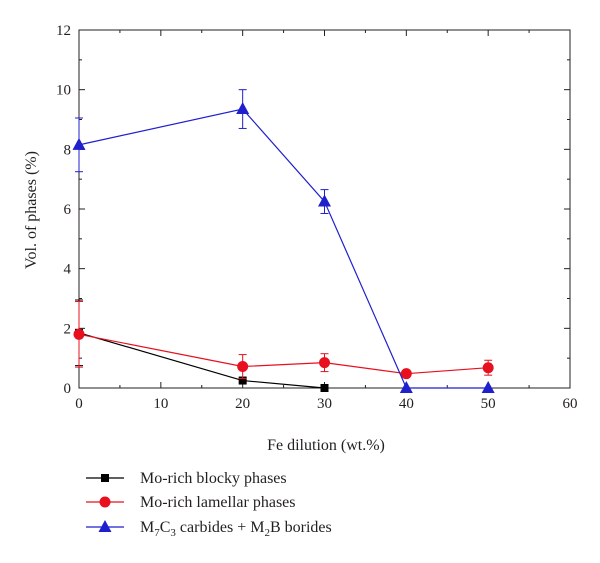 The image size is (600, 563). What do you see at coordinates (160, 404) in the screenshot?
I see `x-tick-label: 10` at bounding box center [160, 404].